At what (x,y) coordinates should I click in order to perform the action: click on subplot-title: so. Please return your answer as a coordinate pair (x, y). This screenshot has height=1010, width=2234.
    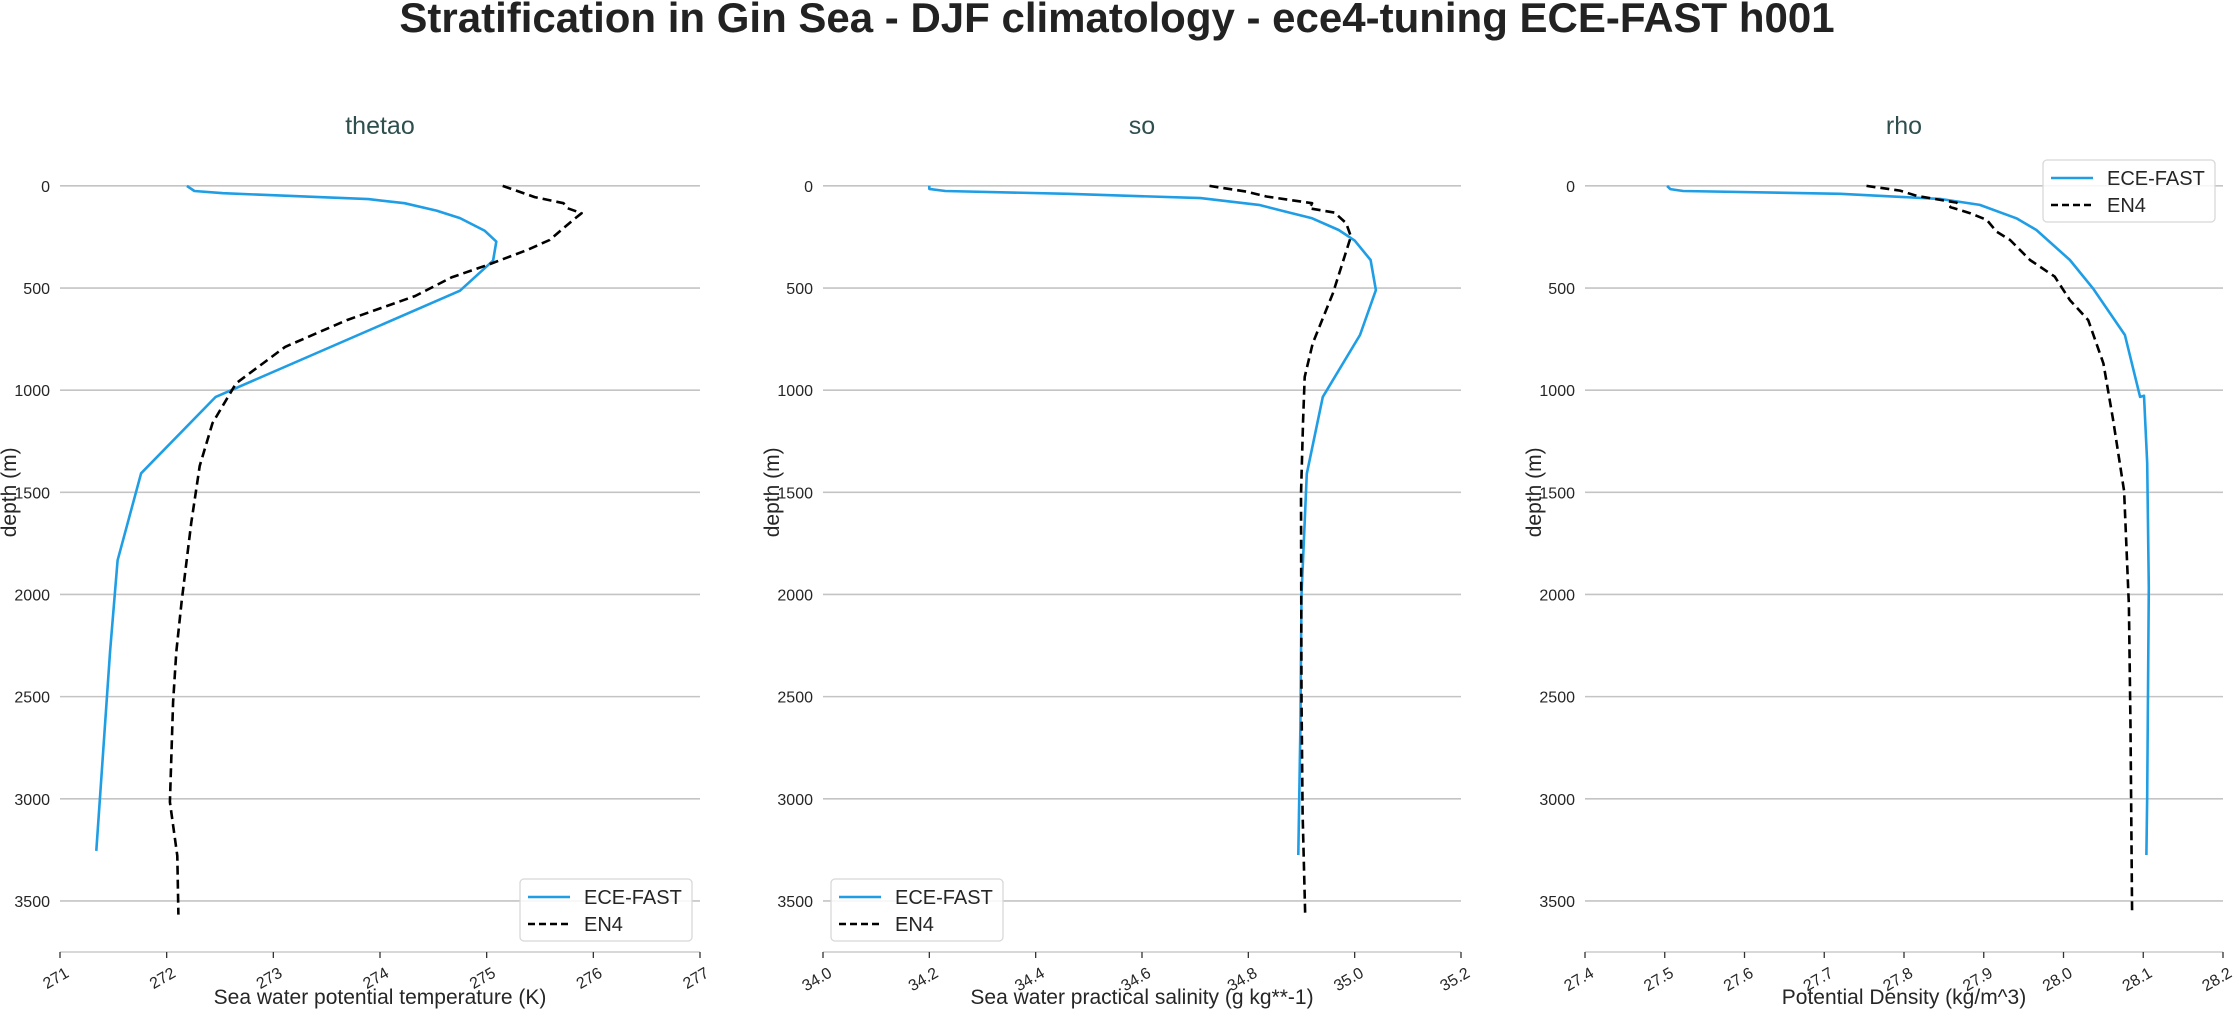
    Looking at the image, I should click on (1142, 126).